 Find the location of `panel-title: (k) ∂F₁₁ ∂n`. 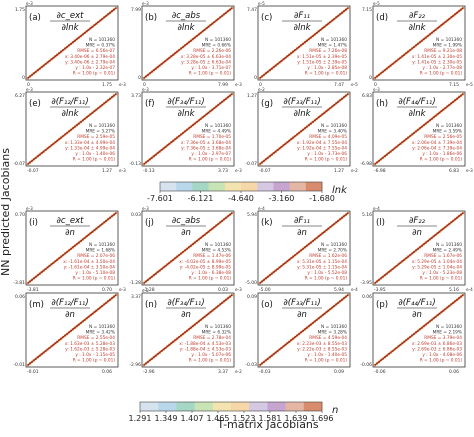

panel-title: (k) ∂F₁₁ ∂n is located at coordinates (291, 227).